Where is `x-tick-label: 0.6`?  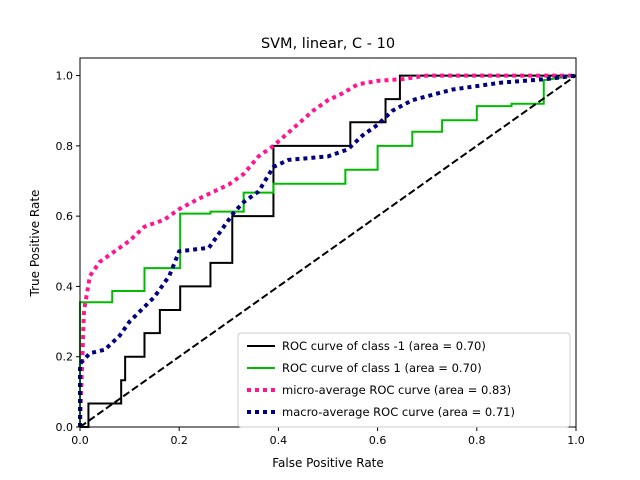
x-tick-label: 0.6 is located at coordinates (378, 440).